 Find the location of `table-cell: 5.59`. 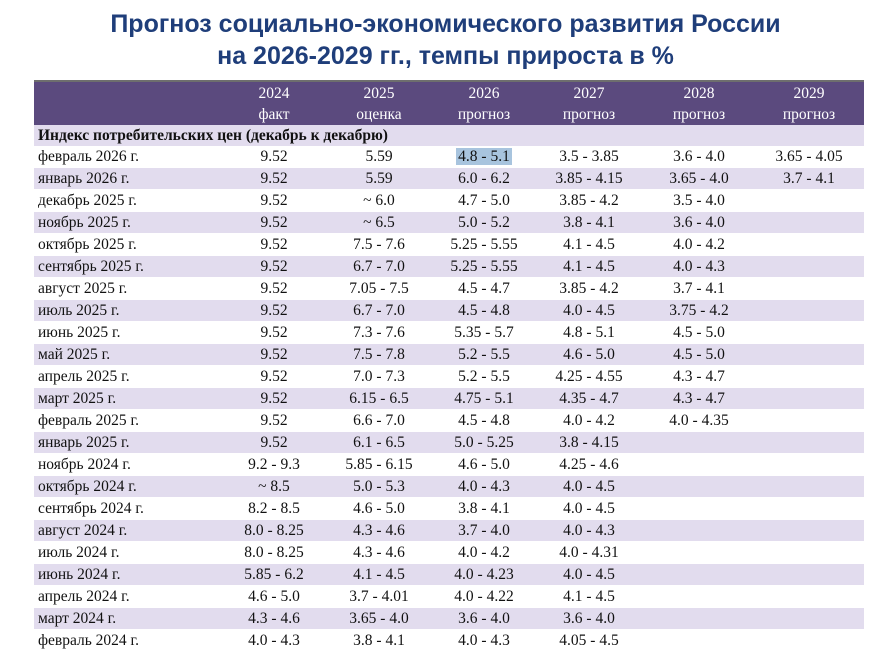

table-cell: 5.59 is located at coordinates (379, 178).